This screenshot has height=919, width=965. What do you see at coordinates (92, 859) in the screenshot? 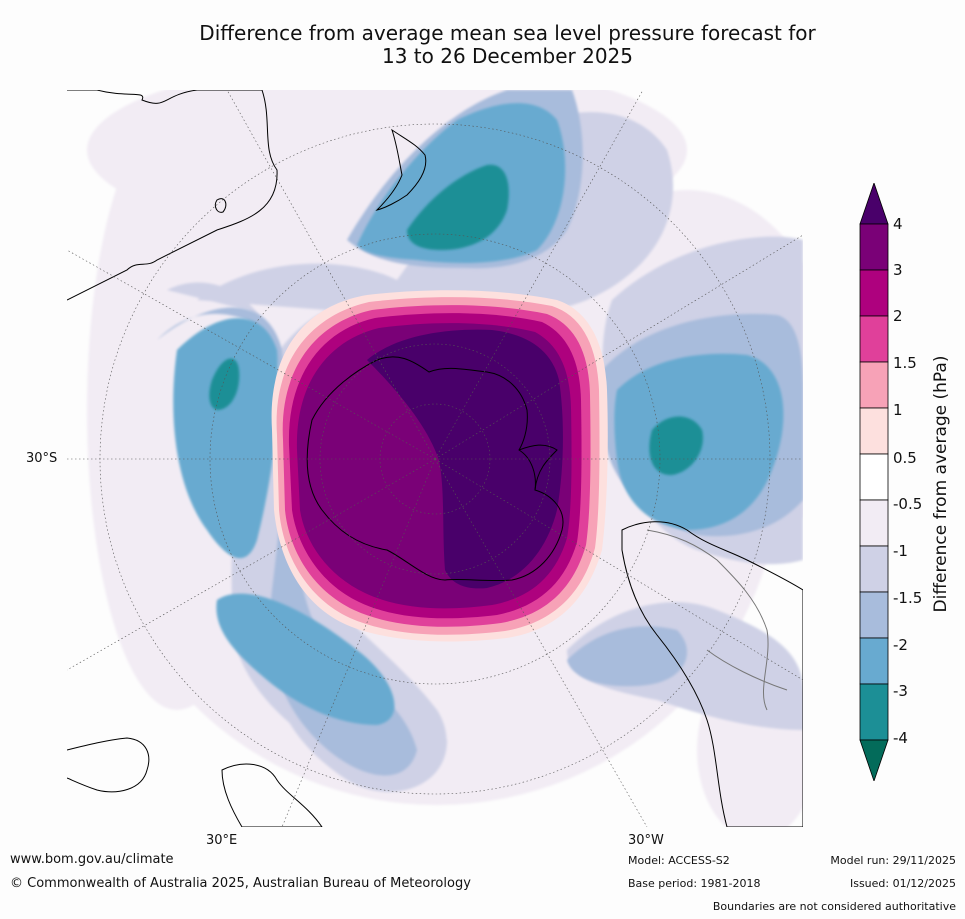
I see `footer-website: www.bom.gov.au/climate` at bounding box center [92, 859].